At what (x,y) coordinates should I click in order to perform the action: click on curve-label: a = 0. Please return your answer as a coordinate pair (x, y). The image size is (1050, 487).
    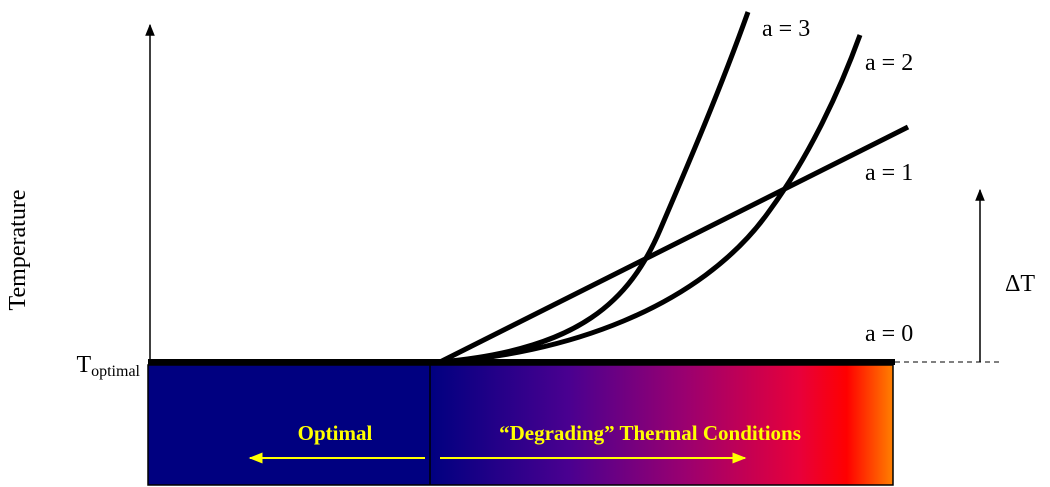
    Looking at the image, I should click on (889, 334).